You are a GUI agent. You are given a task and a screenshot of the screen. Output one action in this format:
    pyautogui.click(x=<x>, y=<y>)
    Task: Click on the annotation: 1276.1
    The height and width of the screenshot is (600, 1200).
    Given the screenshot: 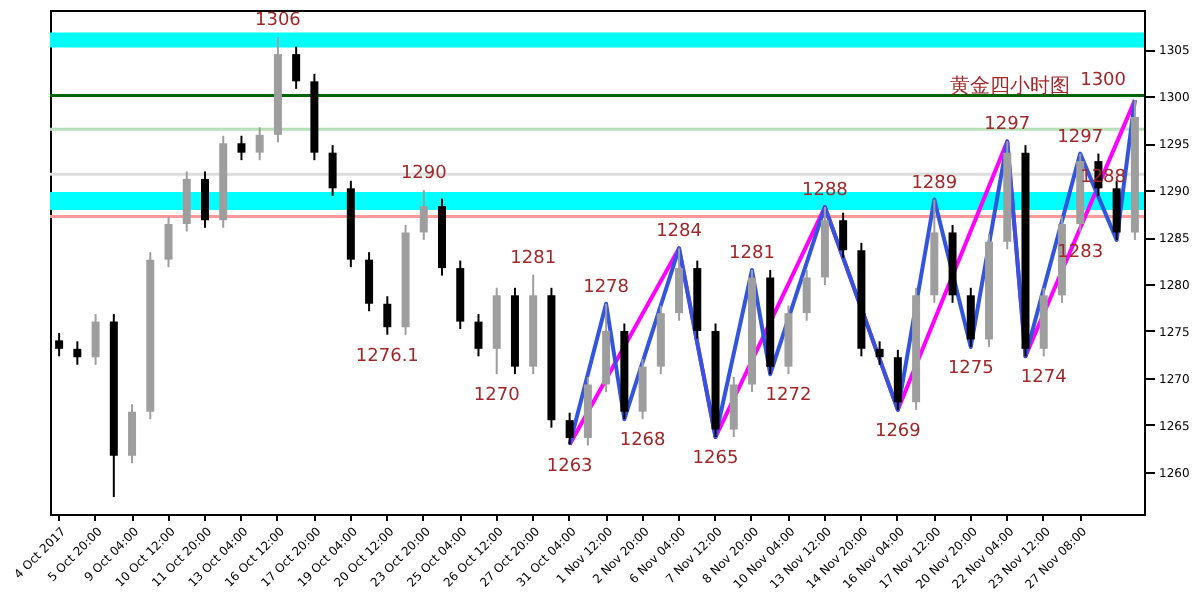 What is the action you would take?
    pyautogui.click(x=387, y=356)
    